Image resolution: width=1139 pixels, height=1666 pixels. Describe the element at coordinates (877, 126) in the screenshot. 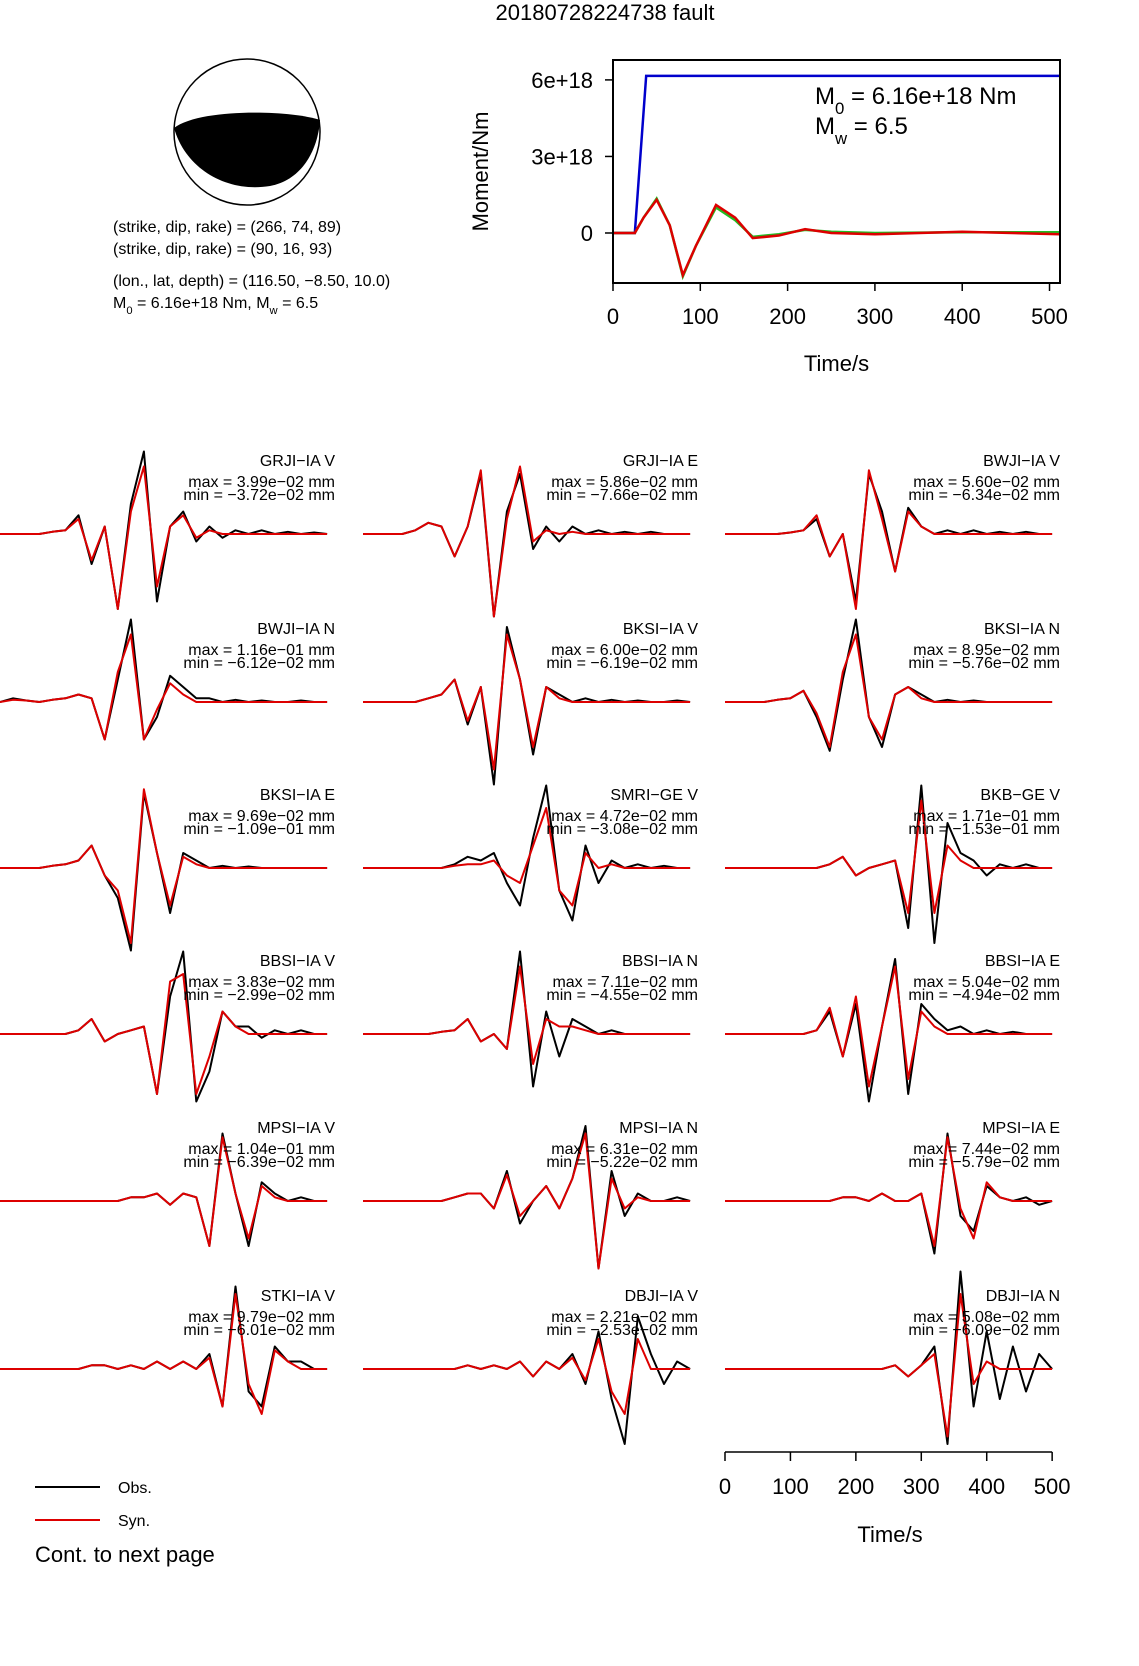

I see `text-piece: = 6.5` at that location.